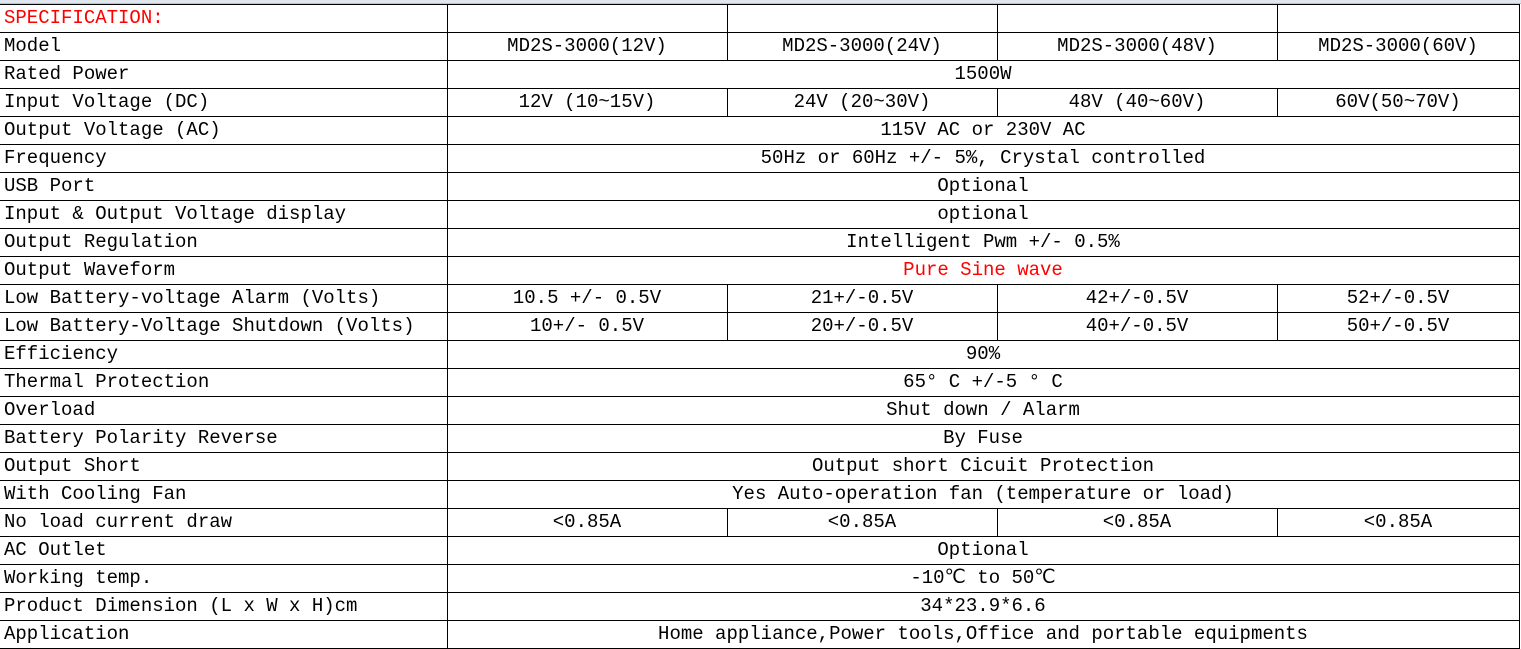 The image size is (1521, 649). I want to click on spec-row: Battery Polarity Reverse By Fuse, so click(760, 438).